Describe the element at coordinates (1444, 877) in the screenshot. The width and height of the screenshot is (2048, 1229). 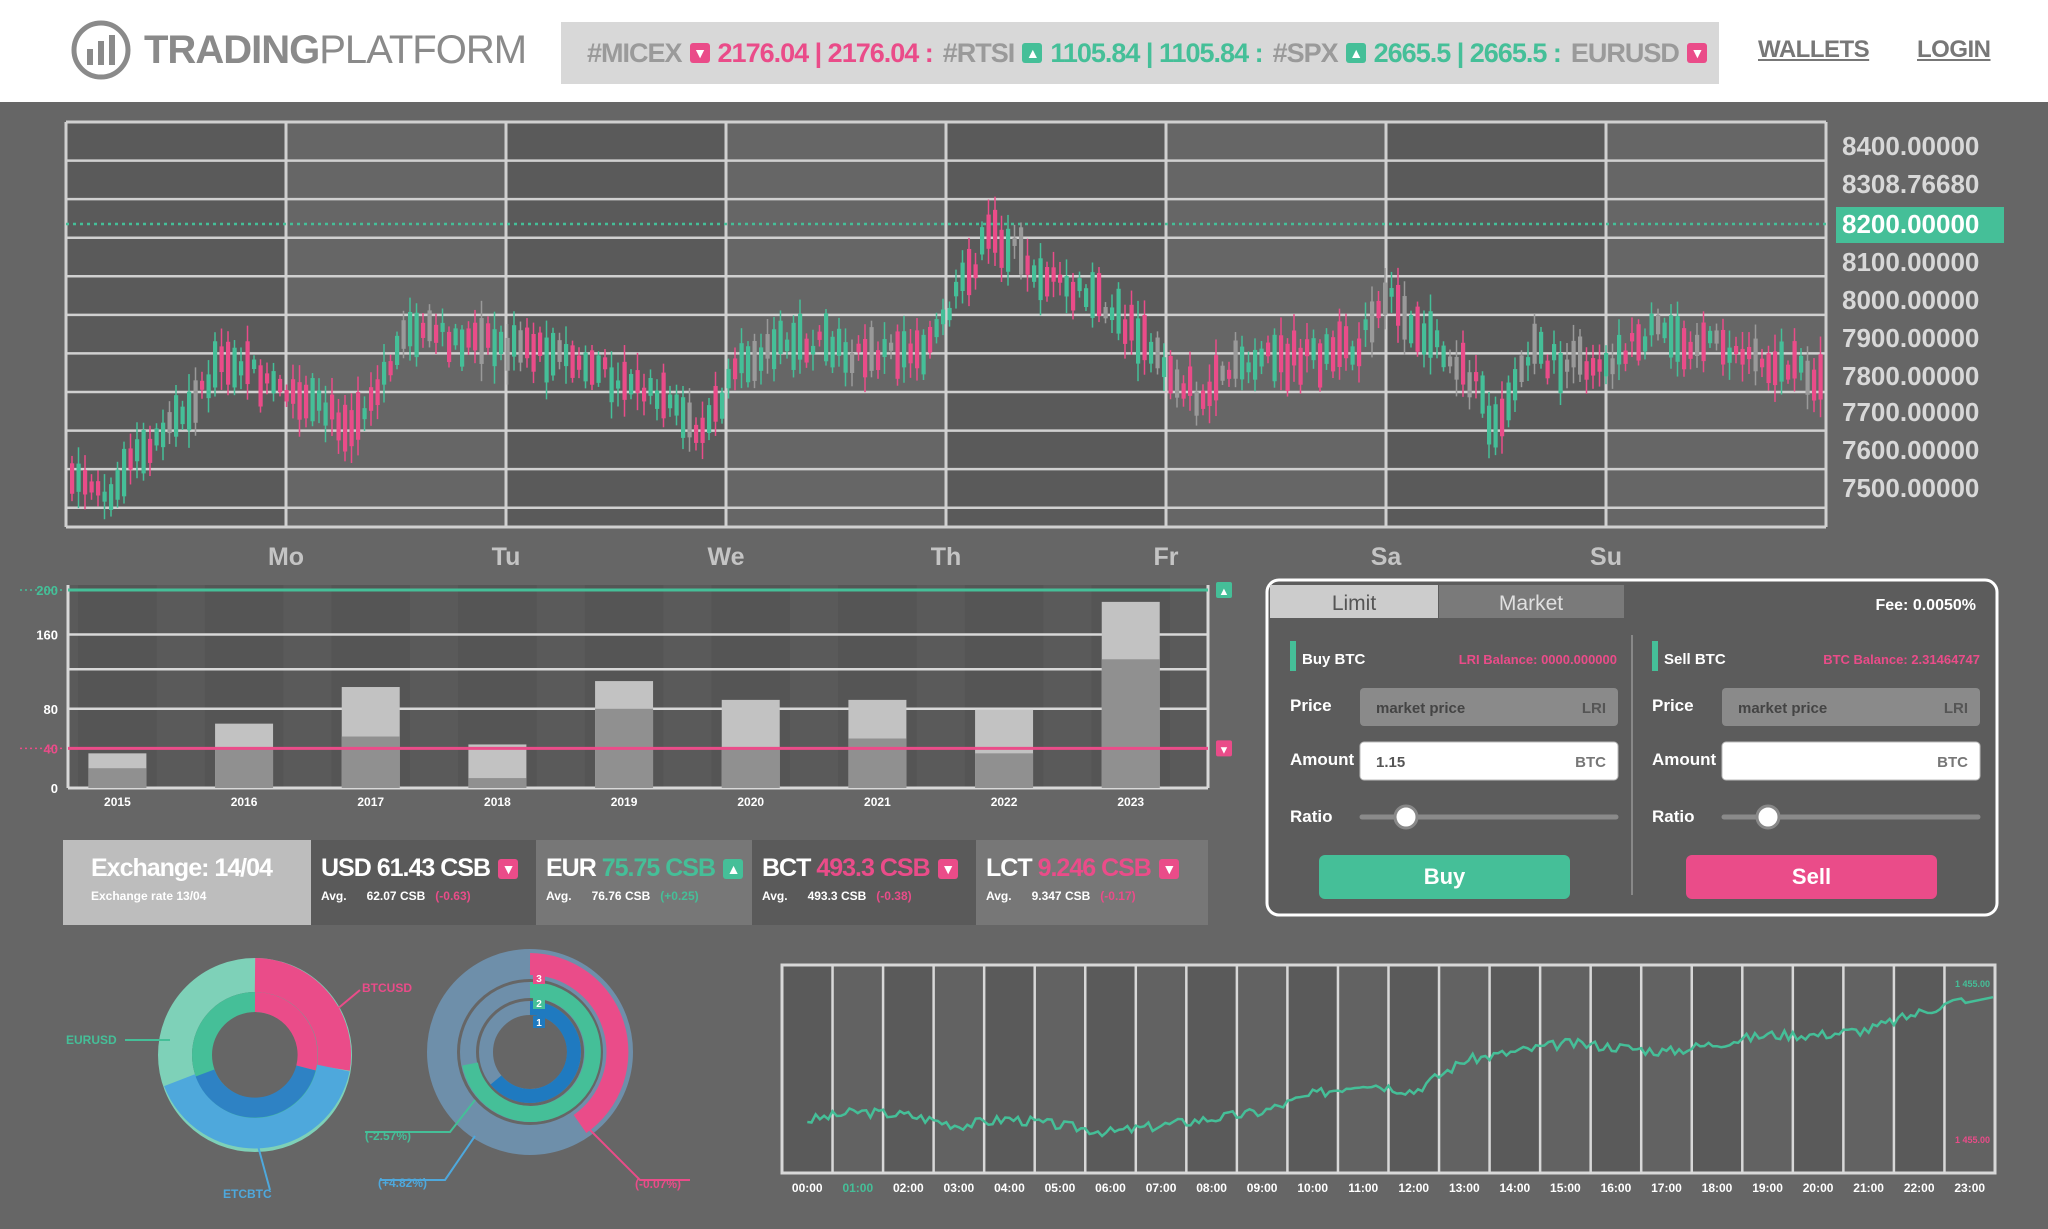
I see `buy-button: Buy` at that location.